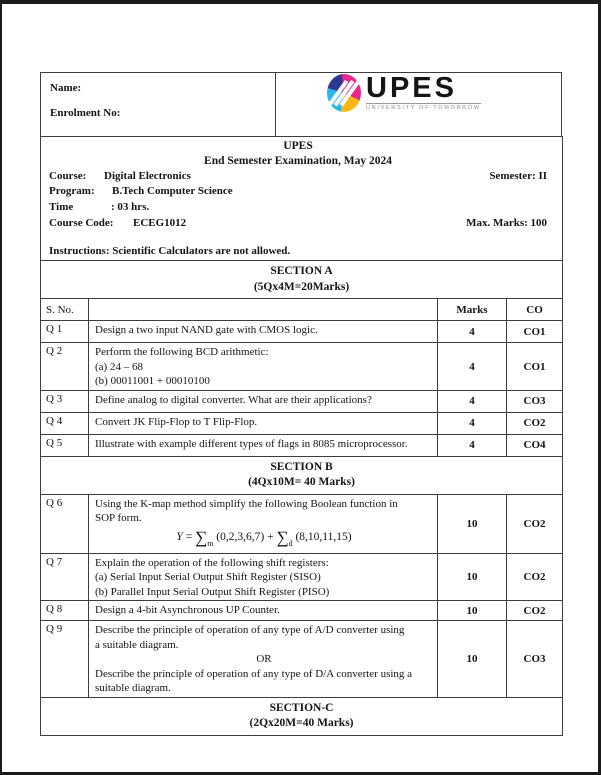 This screenshot has height=775, width=601. Describe the element at coordinates (472, 310) in the screenshot. I see `marks-column-header: Marks` at that location.